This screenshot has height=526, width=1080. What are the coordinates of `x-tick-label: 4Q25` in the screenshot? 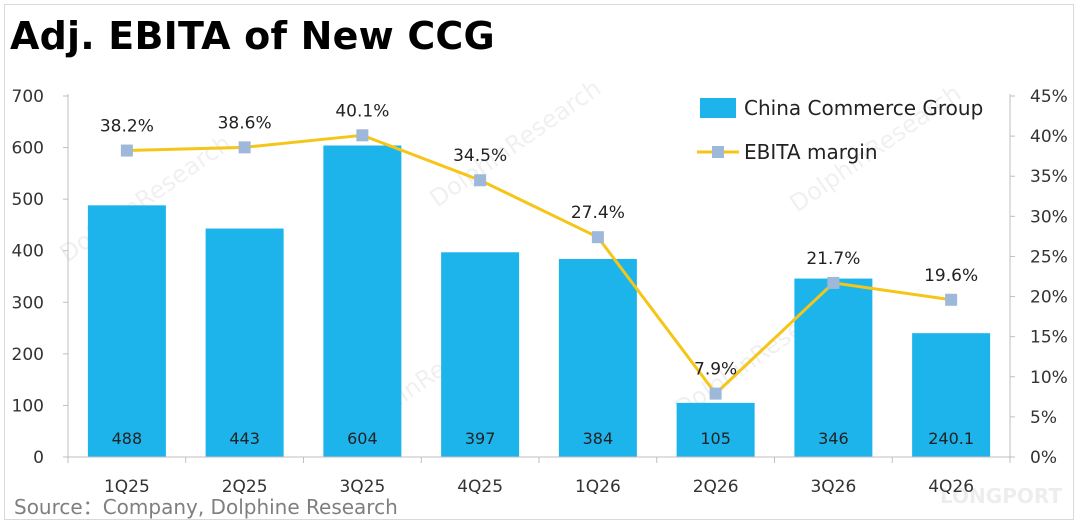 It's located at (480, 487).